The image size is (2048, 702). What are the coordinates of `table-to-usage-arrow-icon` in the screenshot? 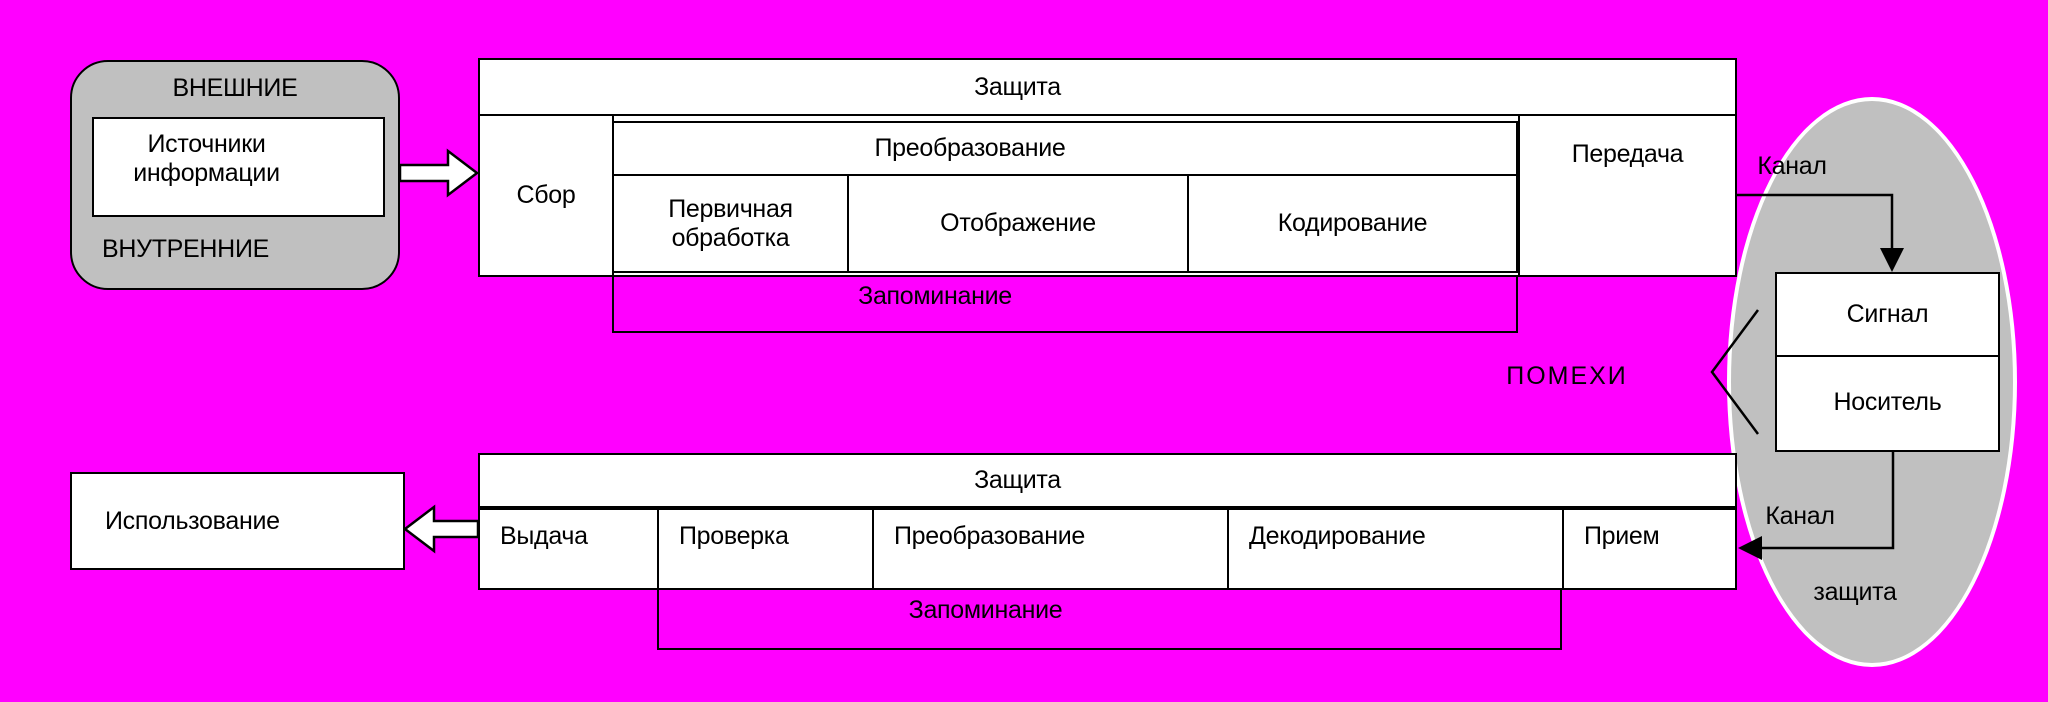 It's located at (441, 529).